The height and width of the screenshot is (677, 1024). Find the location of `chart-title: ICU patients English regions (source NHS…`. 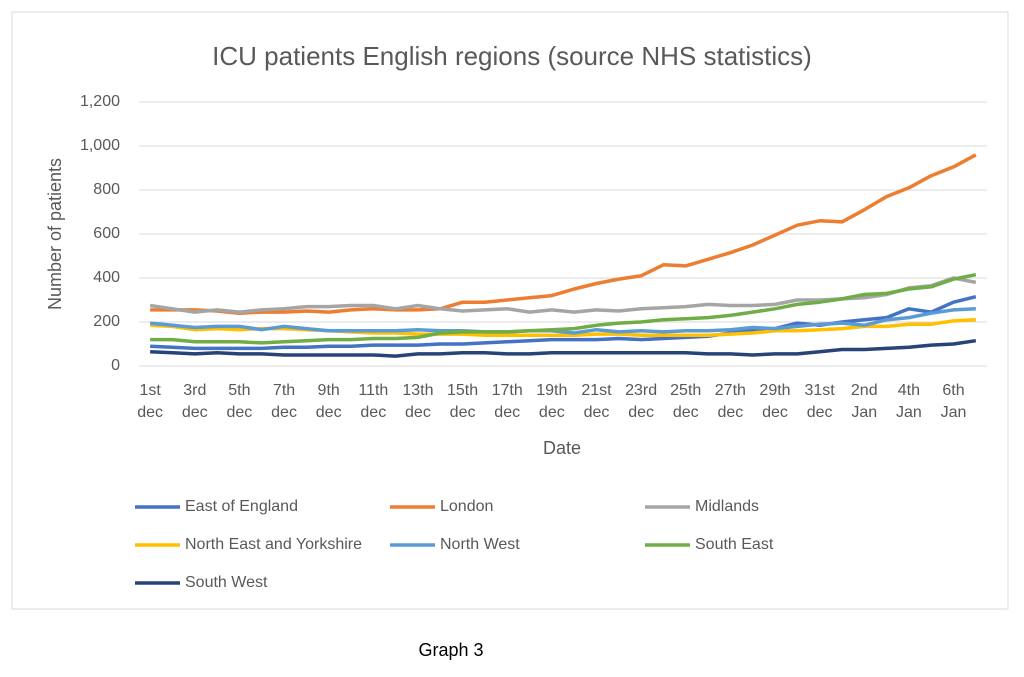

chart-title: ICU patients English regions (source NHS… is located at coordinates (512, 56).